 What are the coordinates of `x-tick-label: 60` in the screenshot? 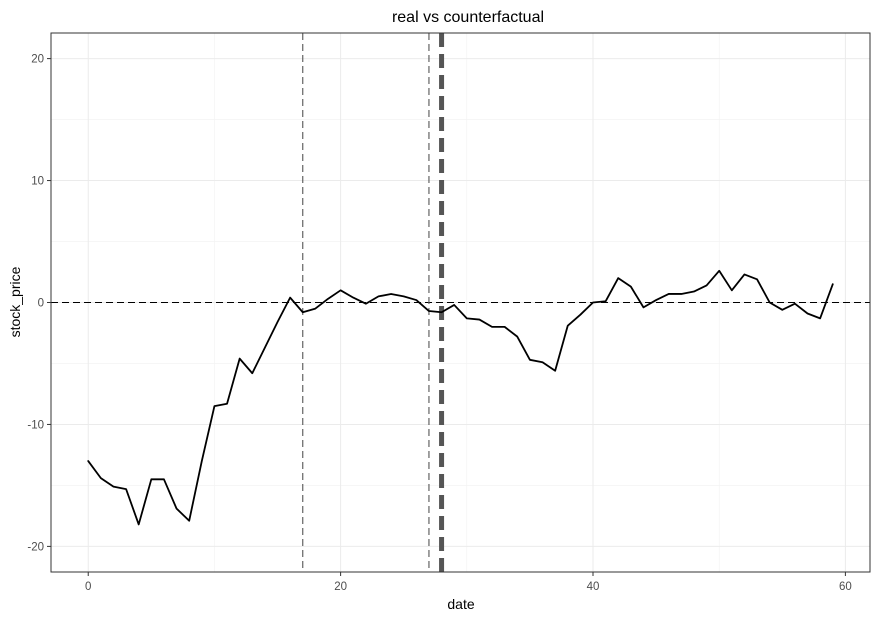 It's located at (845, 587).